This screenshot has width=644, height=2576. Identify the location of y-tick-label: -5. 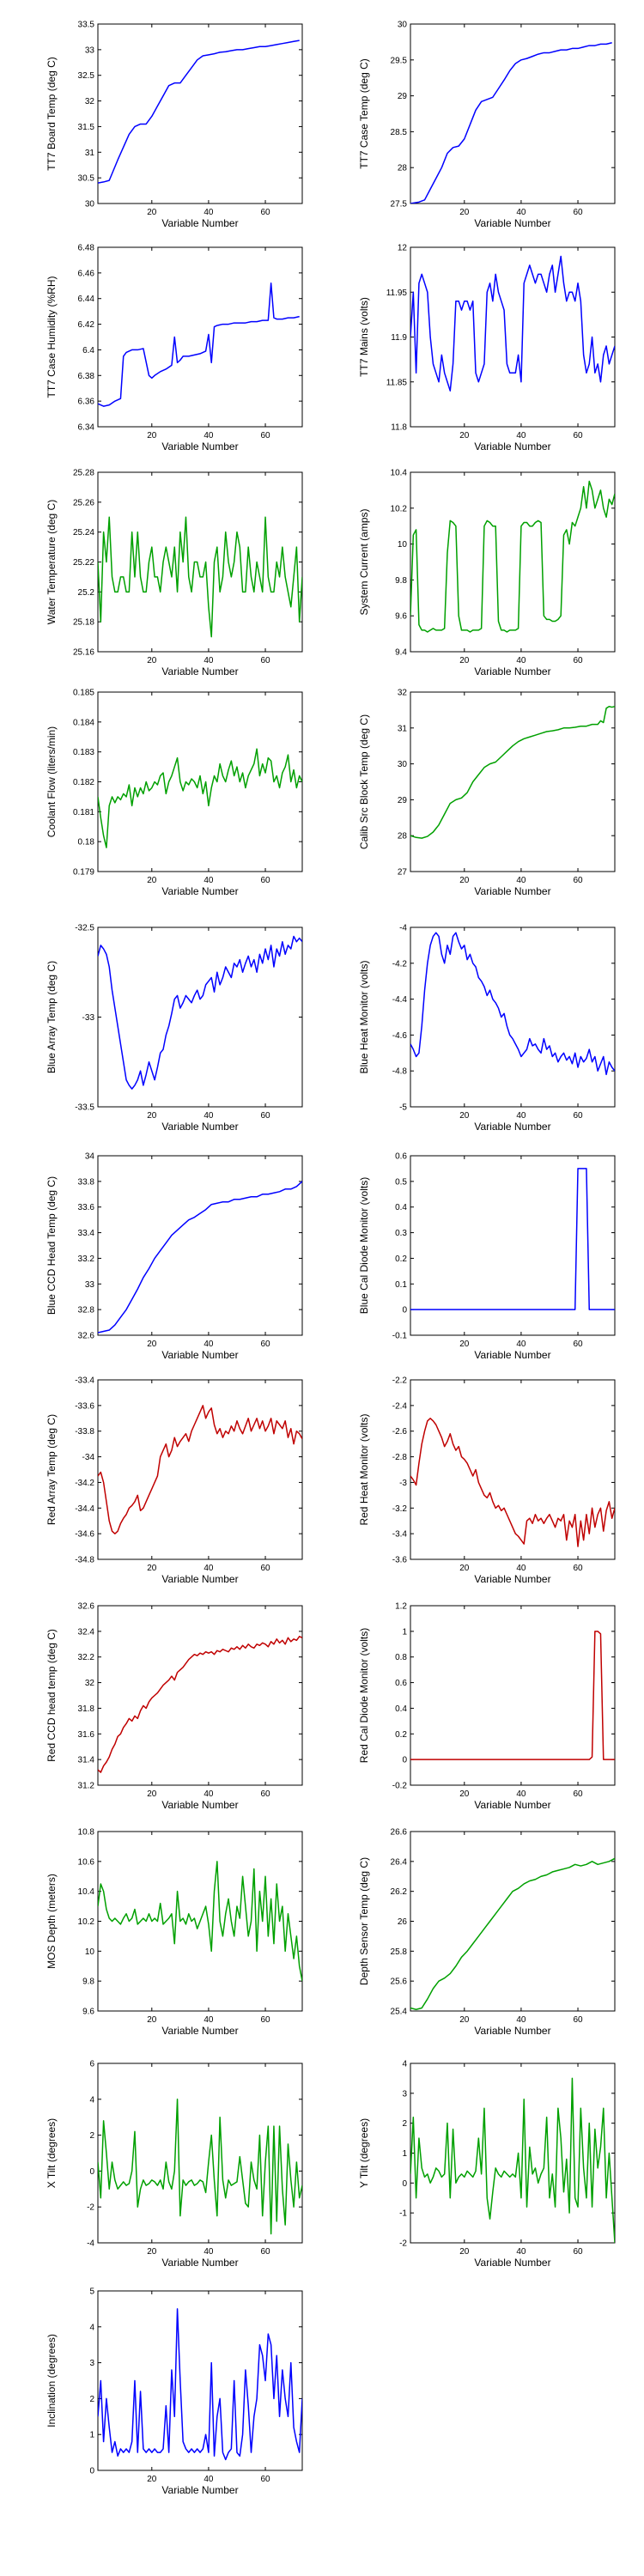
(403, 1108).